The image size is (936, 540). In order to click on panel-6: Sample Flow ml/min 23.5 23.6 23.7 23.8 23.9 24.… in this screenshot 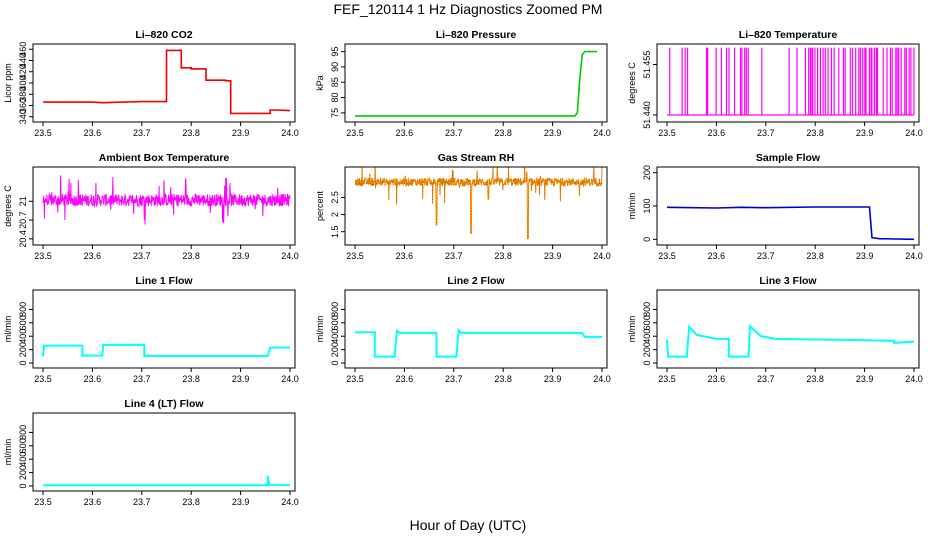, I will do `click(775, 206)`.